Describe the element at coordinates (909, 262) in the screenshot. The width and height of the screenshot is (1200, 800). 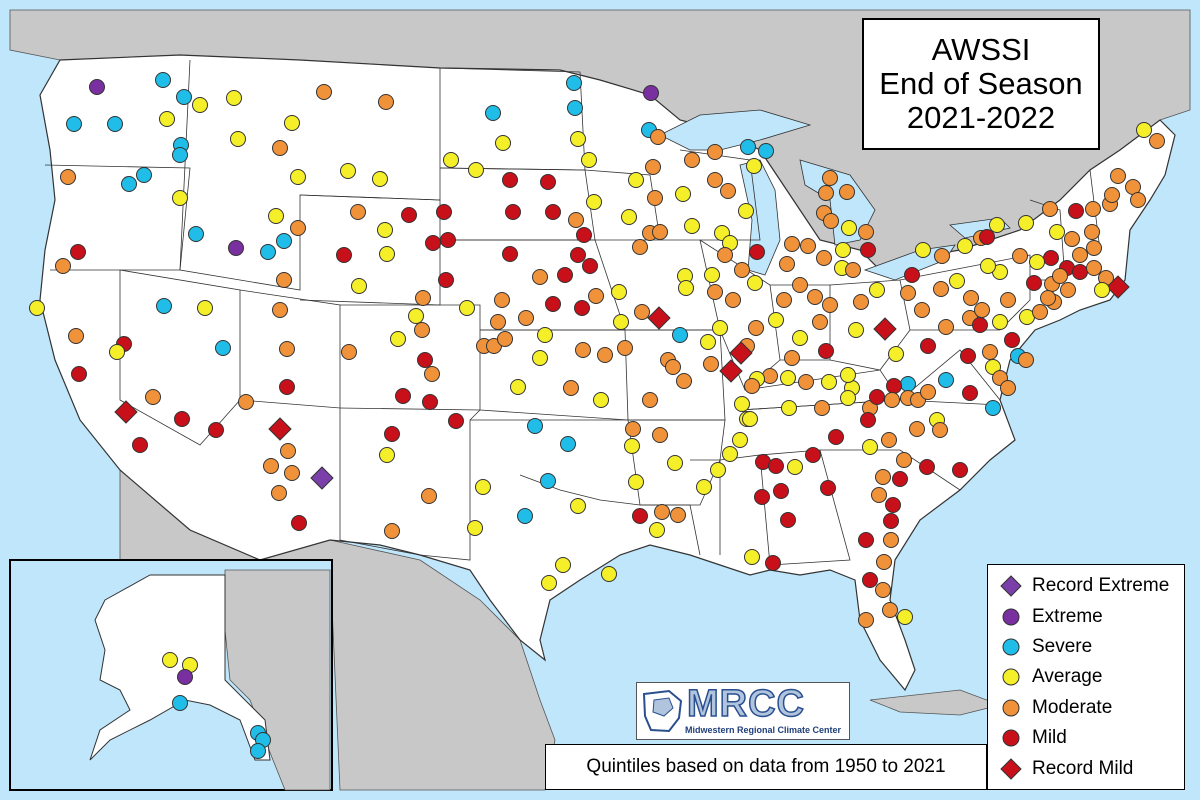
I see `lake-erie` at that location.